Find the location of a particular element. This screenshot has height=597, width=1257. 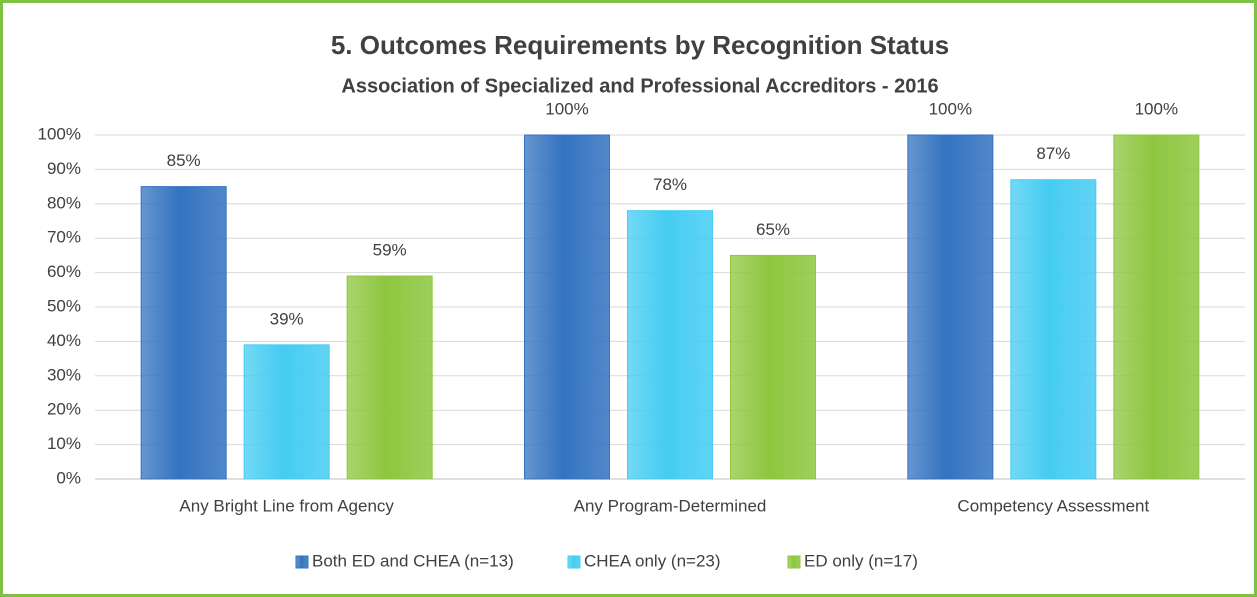

value-label: 39% is located at coordinates (287, 318).